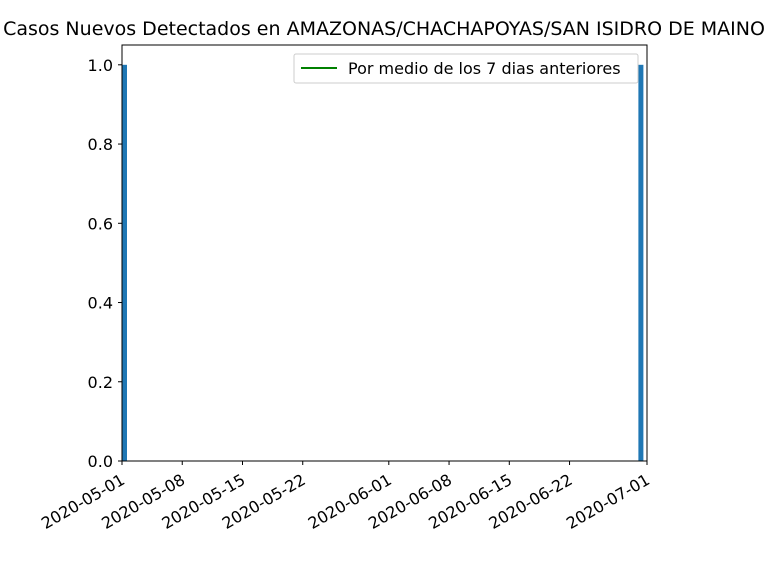  What do you see at coordinates (100, 144) in the screenshot?
I see `y-tick-label-0.8: 0.8` at bounding box center [100, 144].